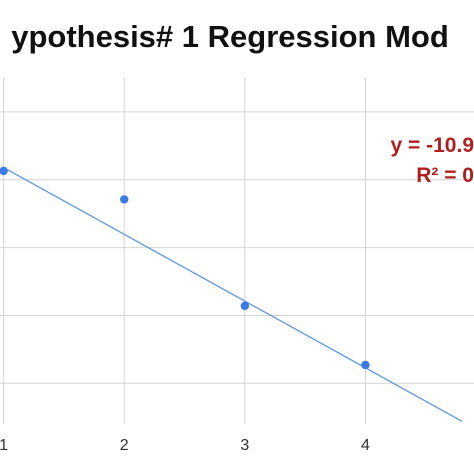 This screenshot has width=474, height=474. Describe the element at coordinates (124, 445) in the screenshot. I see `x-tick-label: 2` at that location.